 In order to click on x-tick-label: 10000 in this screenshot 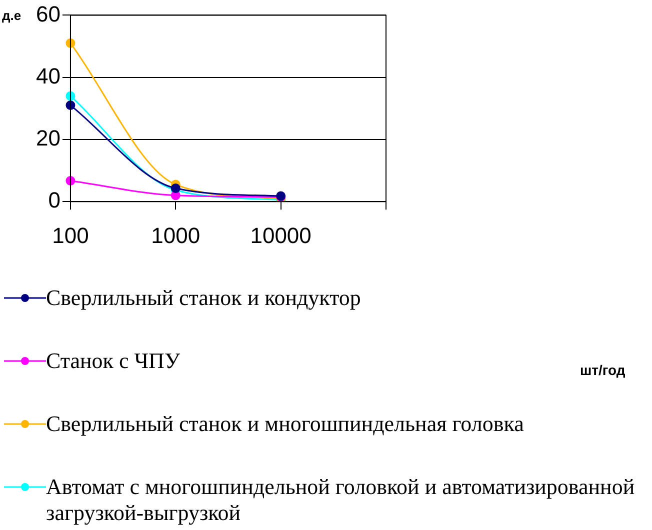, I will do `click(281, 235)`.